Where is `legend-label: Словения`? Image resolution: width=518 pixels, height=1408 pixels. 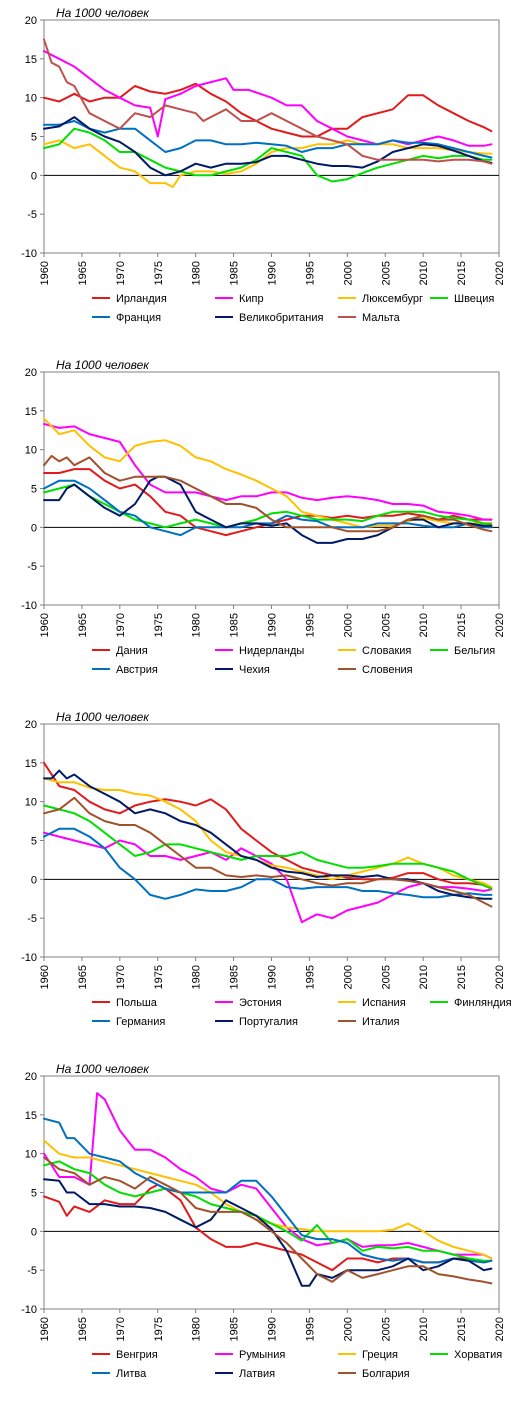 legend-label: Словения is located at coordinates (387, 670).